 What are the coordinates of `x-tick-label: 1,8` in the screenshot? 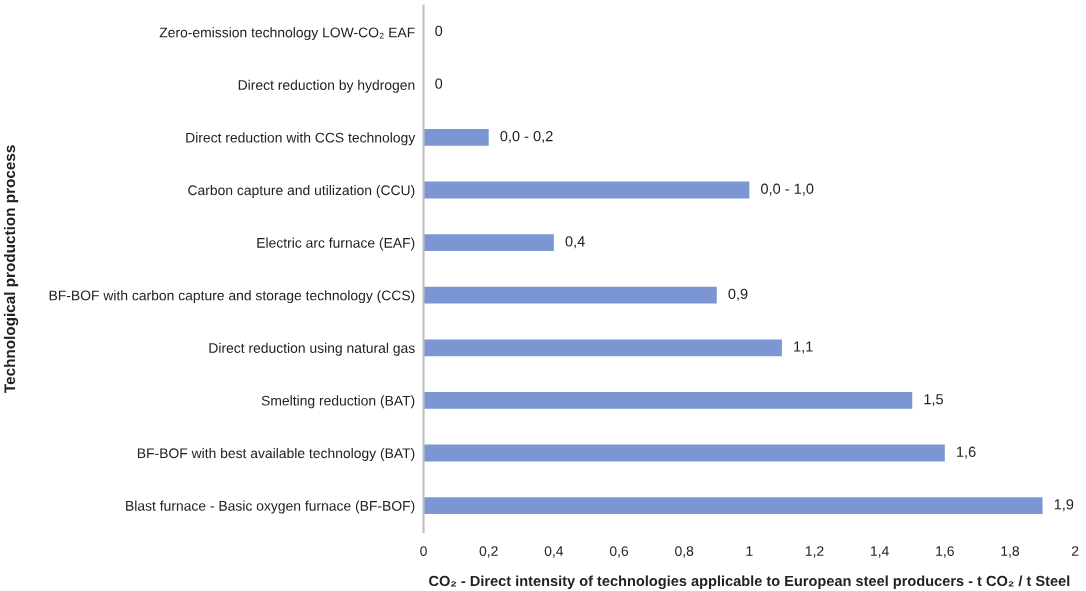 It's located at (1010, 552).